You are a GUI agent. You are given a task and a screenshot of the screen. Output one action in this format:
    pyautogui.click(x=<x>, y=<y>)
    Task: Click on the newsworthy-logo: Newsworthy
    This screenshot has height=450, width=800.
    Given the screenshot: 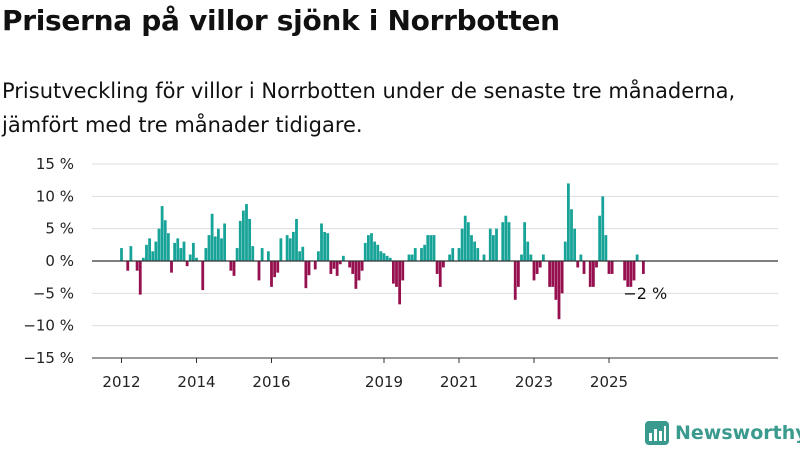 What is the action you would take?
    pyautogui.click(x=722, y=433)
    